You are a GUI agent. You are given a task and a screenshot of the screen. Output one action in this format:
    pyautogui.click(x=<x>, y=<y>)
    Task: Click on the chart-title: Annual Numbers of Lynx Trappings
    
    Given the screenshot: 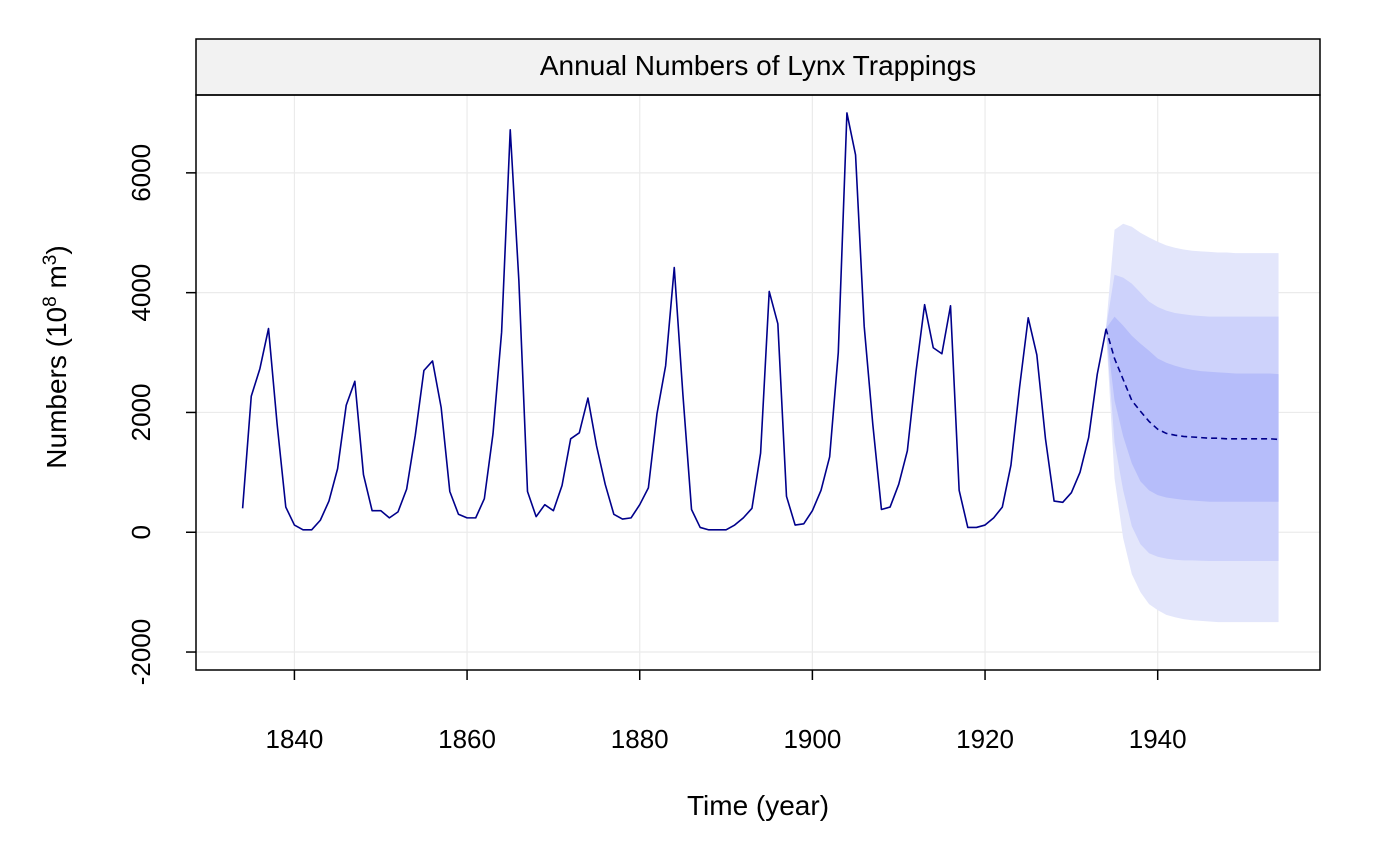 What is the action you would take?
    pyautogui.click(x=758, y=65)
    